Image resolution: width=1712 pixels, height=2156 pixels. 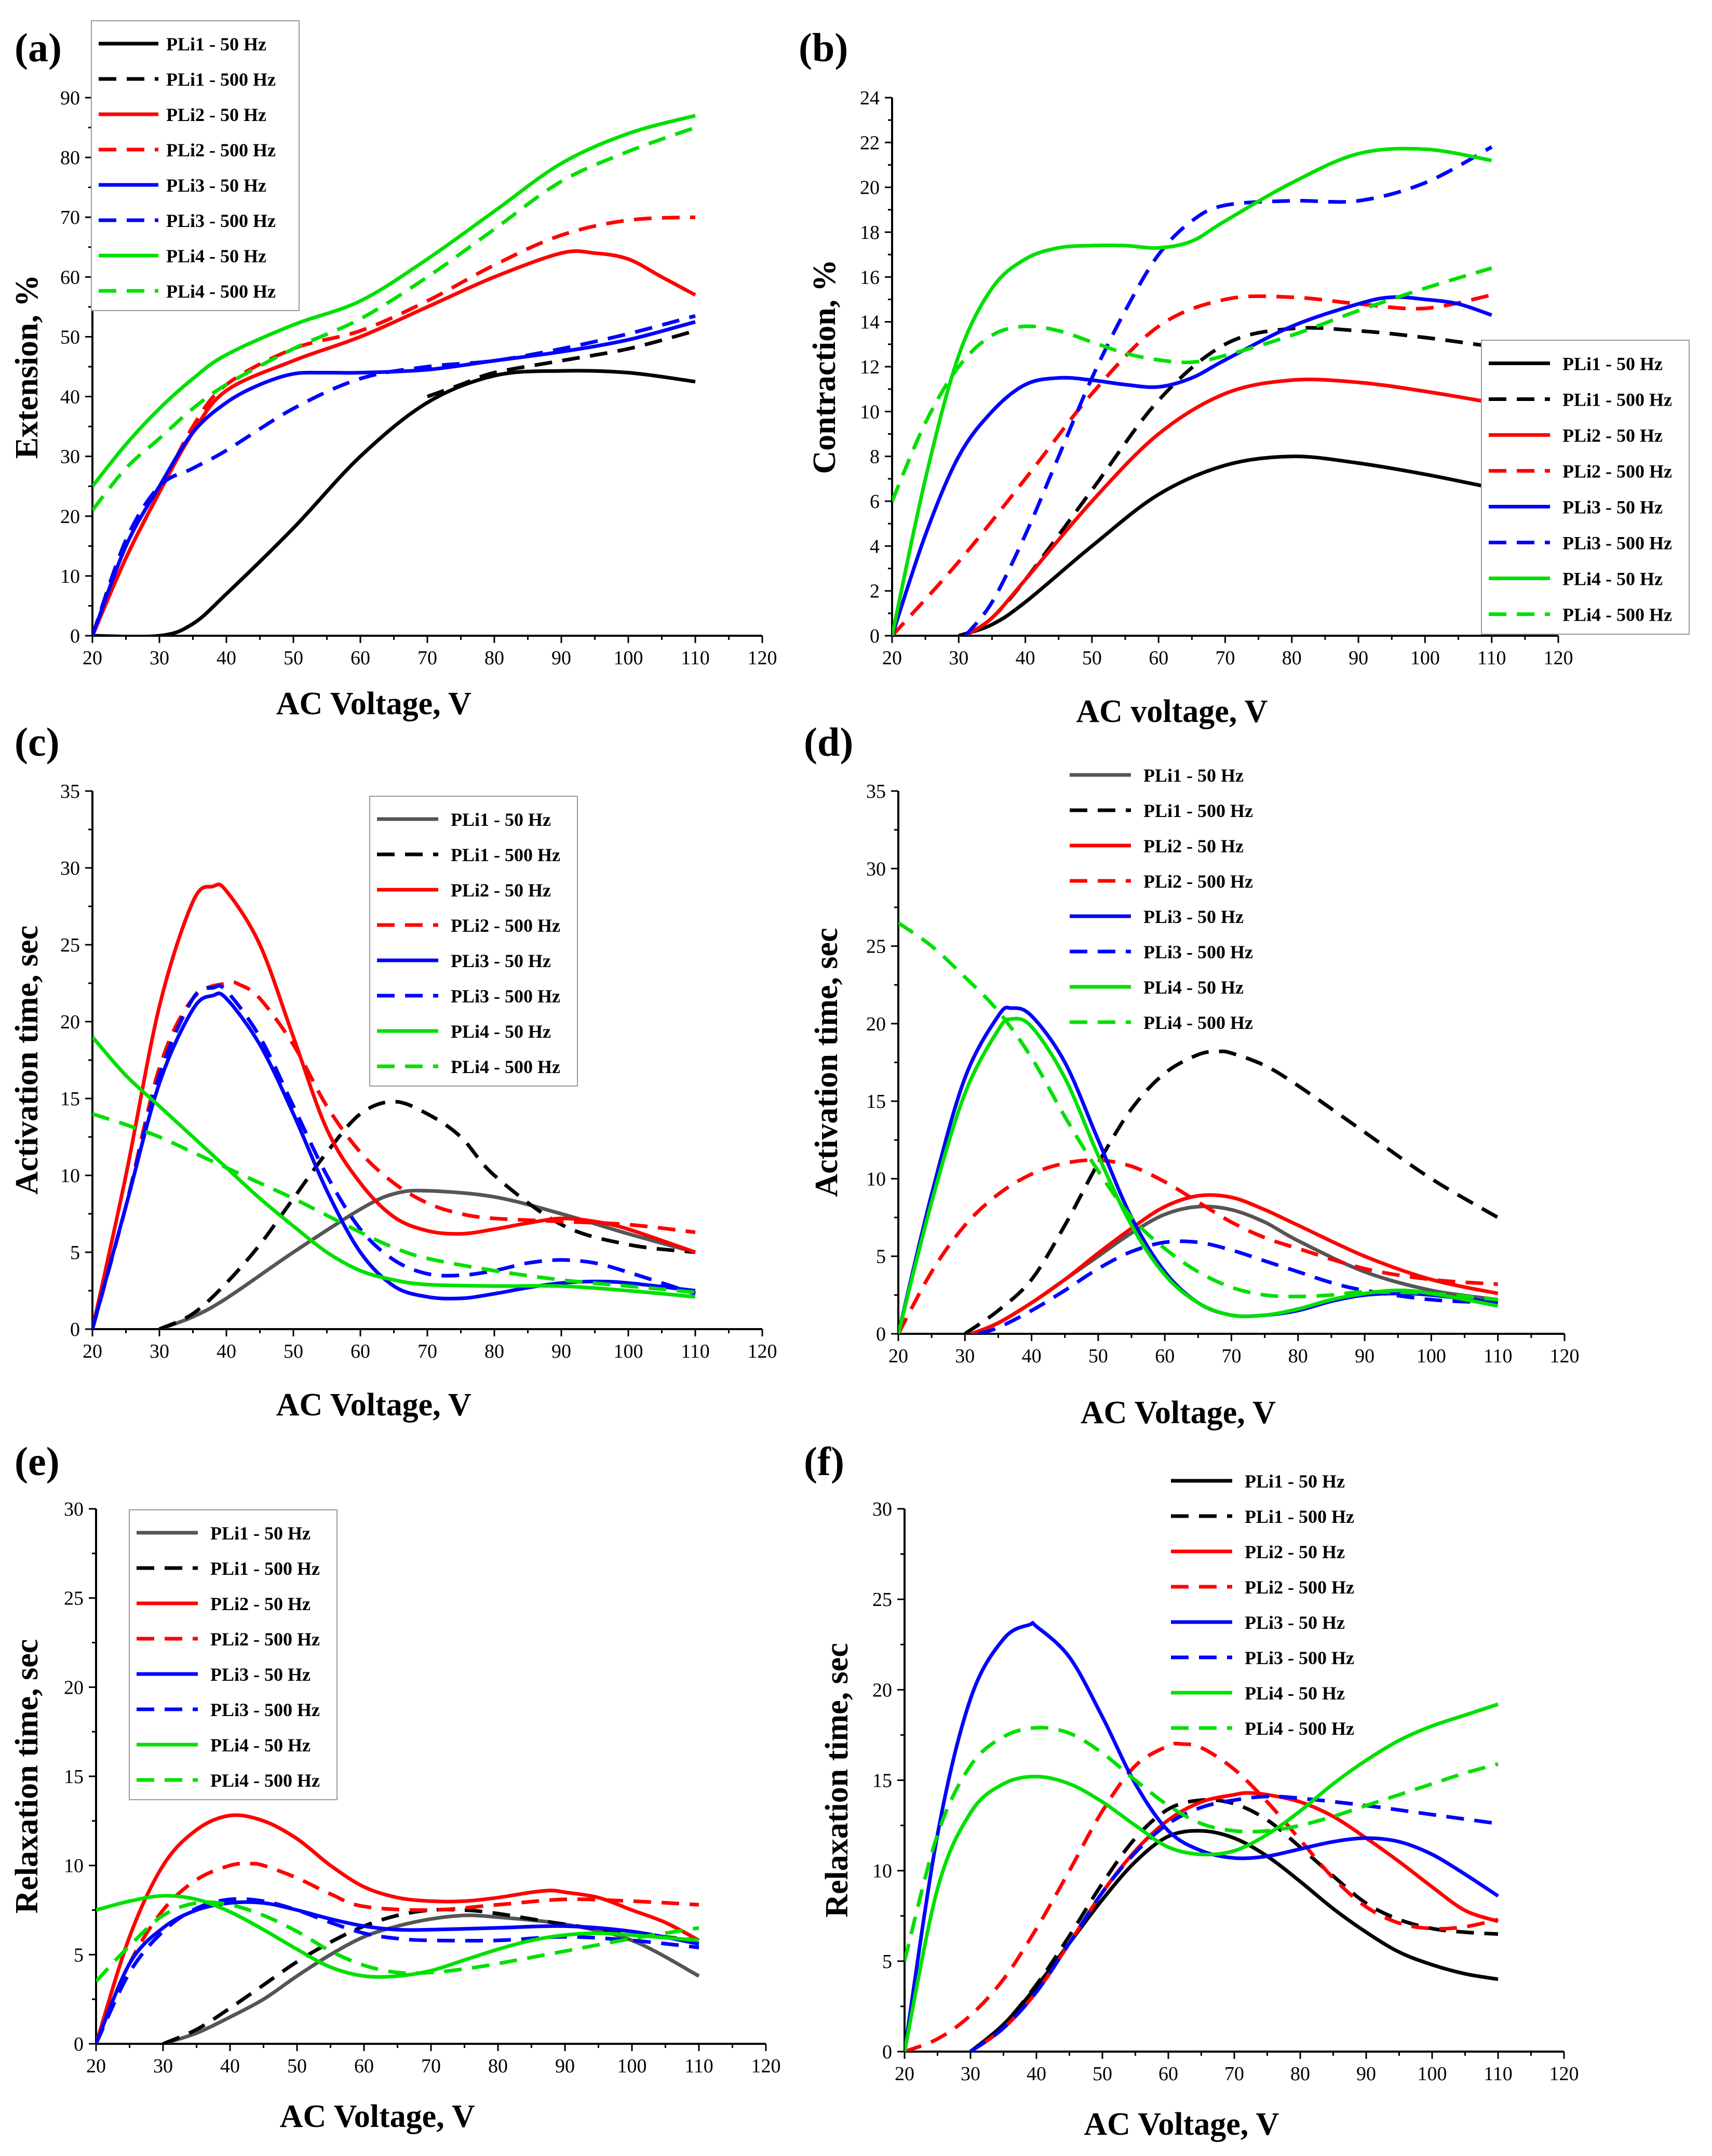 I want to click on y-tick-label: 4, so click(x=875, y=546).